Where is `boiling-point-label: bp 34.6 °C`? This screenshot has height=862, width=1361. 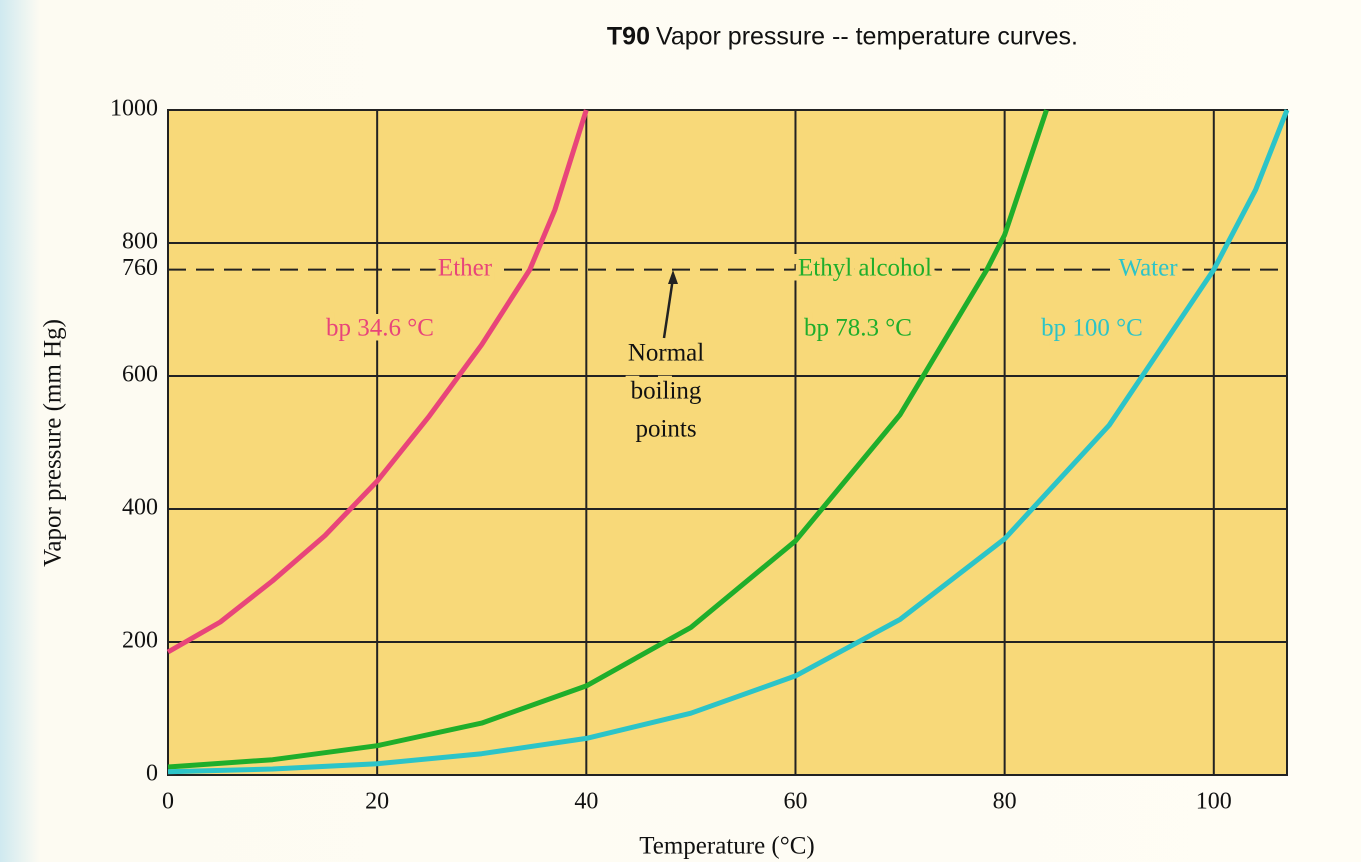
boiling-point-label: bp 34.6 °C is located at coordinates (380, 328).